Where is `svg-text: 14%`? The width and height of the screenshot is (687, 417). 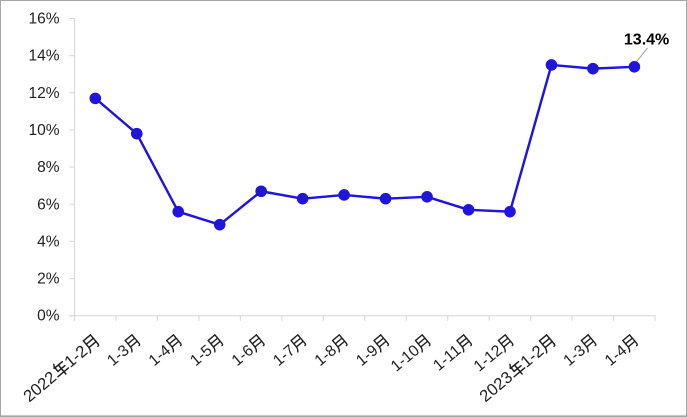
svg-text: 14% is located at coordinates (43, 56).